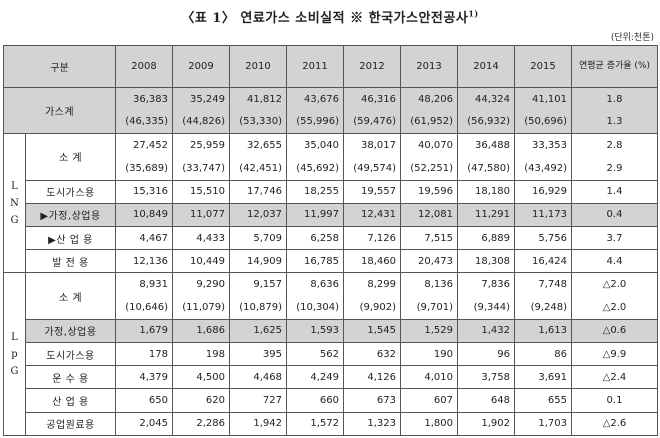  Describe the element at coordinates (429, 308) in the screenshot. I see `cell-value-secondary: (9,701)` at that location.